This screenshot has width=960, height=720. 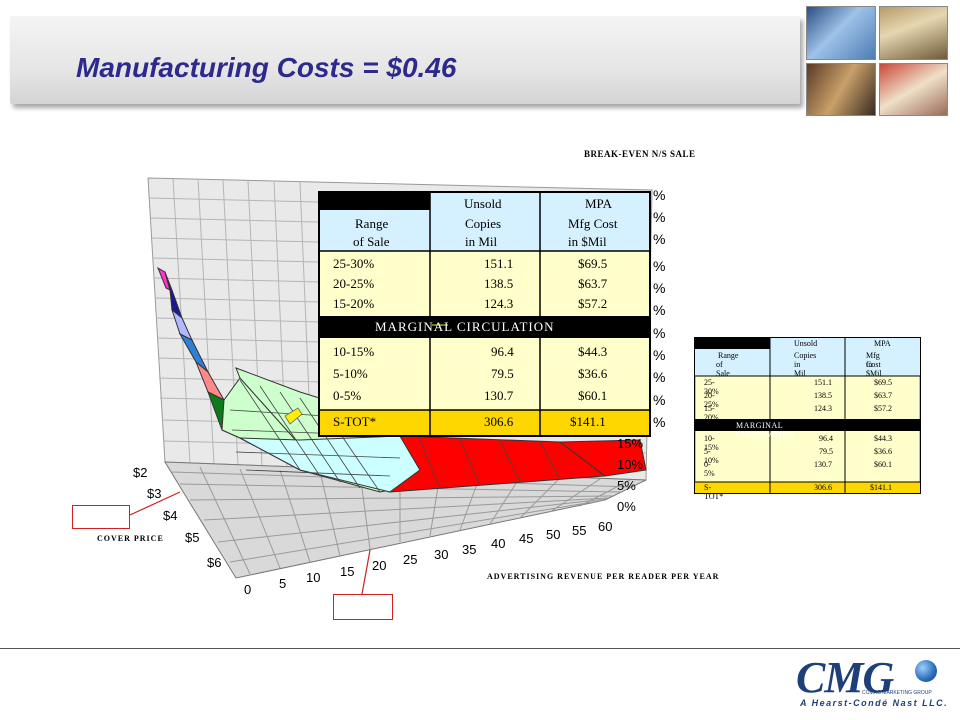 I want to click on slide-title: Manufacturing Costs = $0.46, so click(x=266, y=67).